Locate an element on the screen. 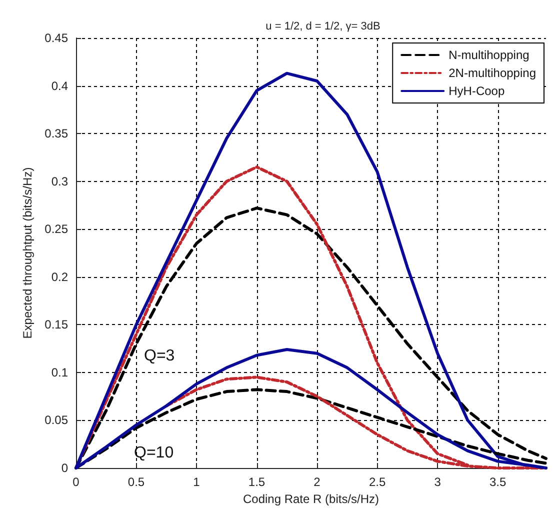 The height and width of the screenshot is (519, 556). x-tick-label: 2 is located at coordinates (317, 482).